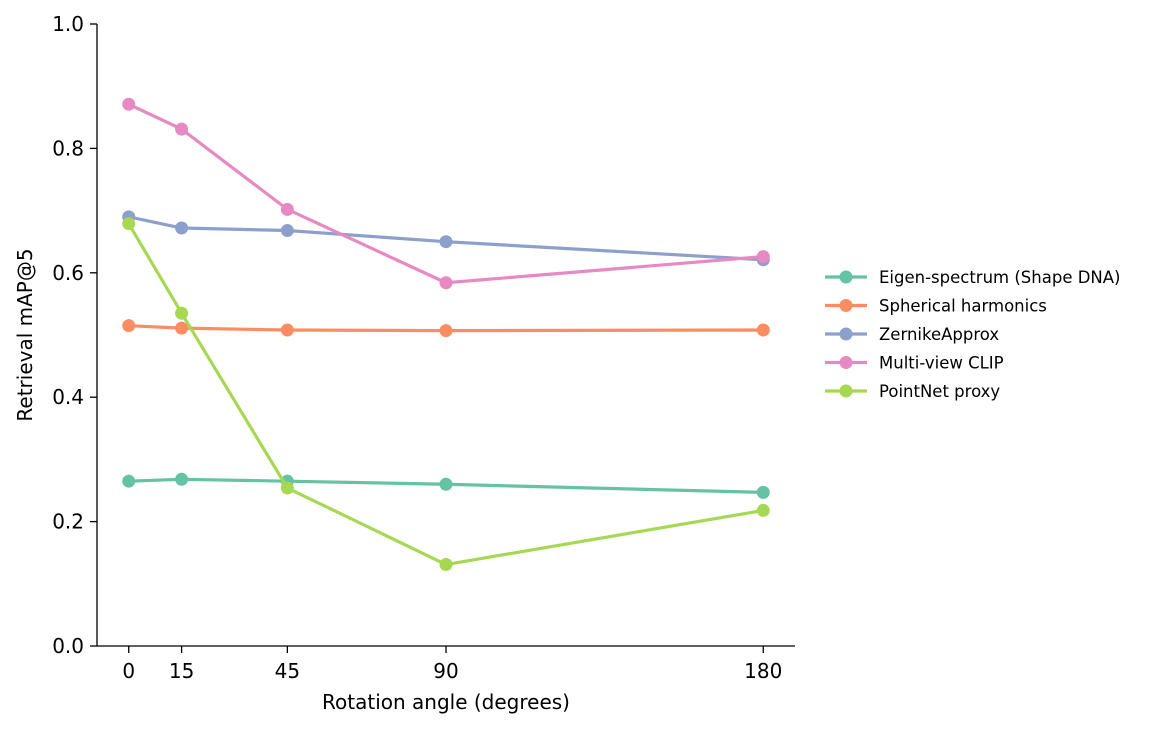 The image size is (1175, 730). I want to click on y-tick-label: 0.4, so click(68, 397).